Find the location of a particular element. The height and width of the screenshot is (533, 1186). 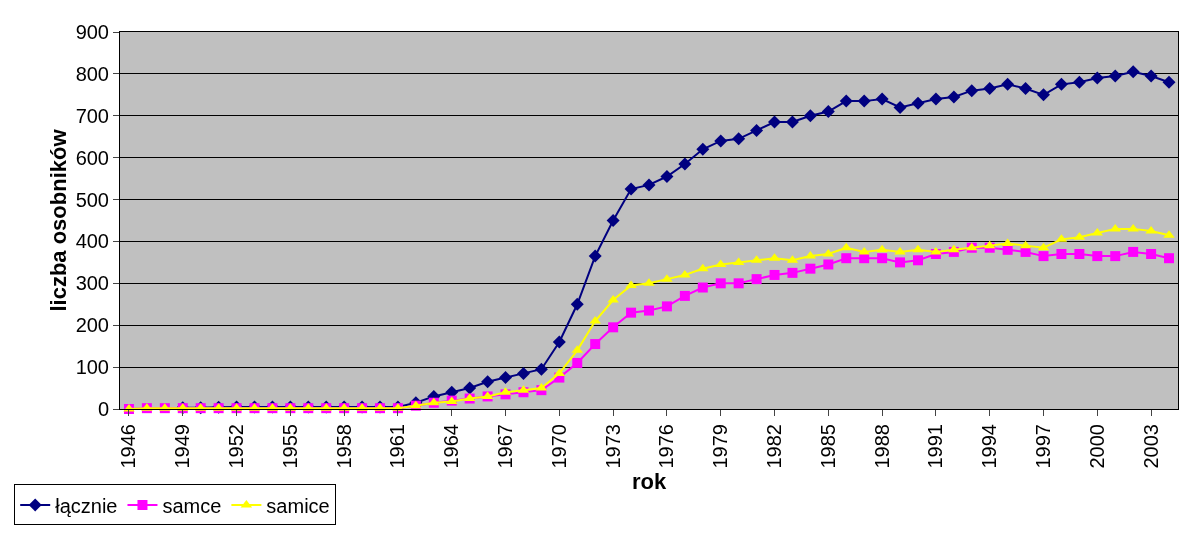

y-tick-label: 100 is located at coordinates (92, 367).